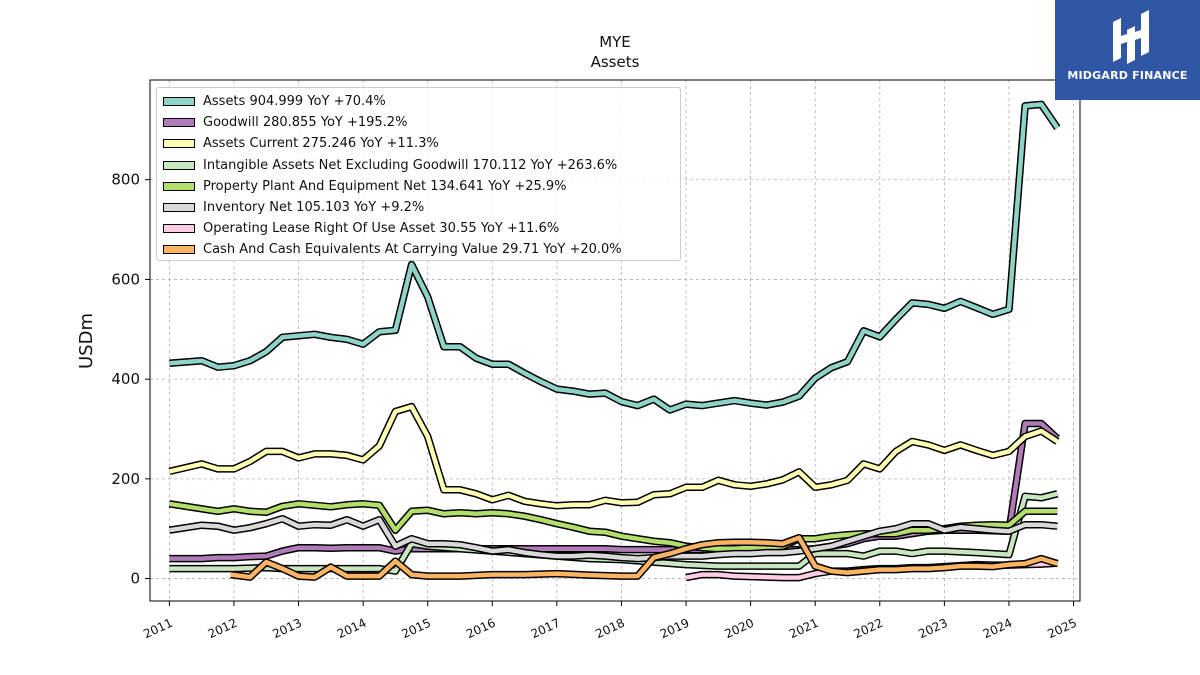 This screenshot has width=1200, height=675. I want to click on x-tick-label: 2012, so click(223, 629).